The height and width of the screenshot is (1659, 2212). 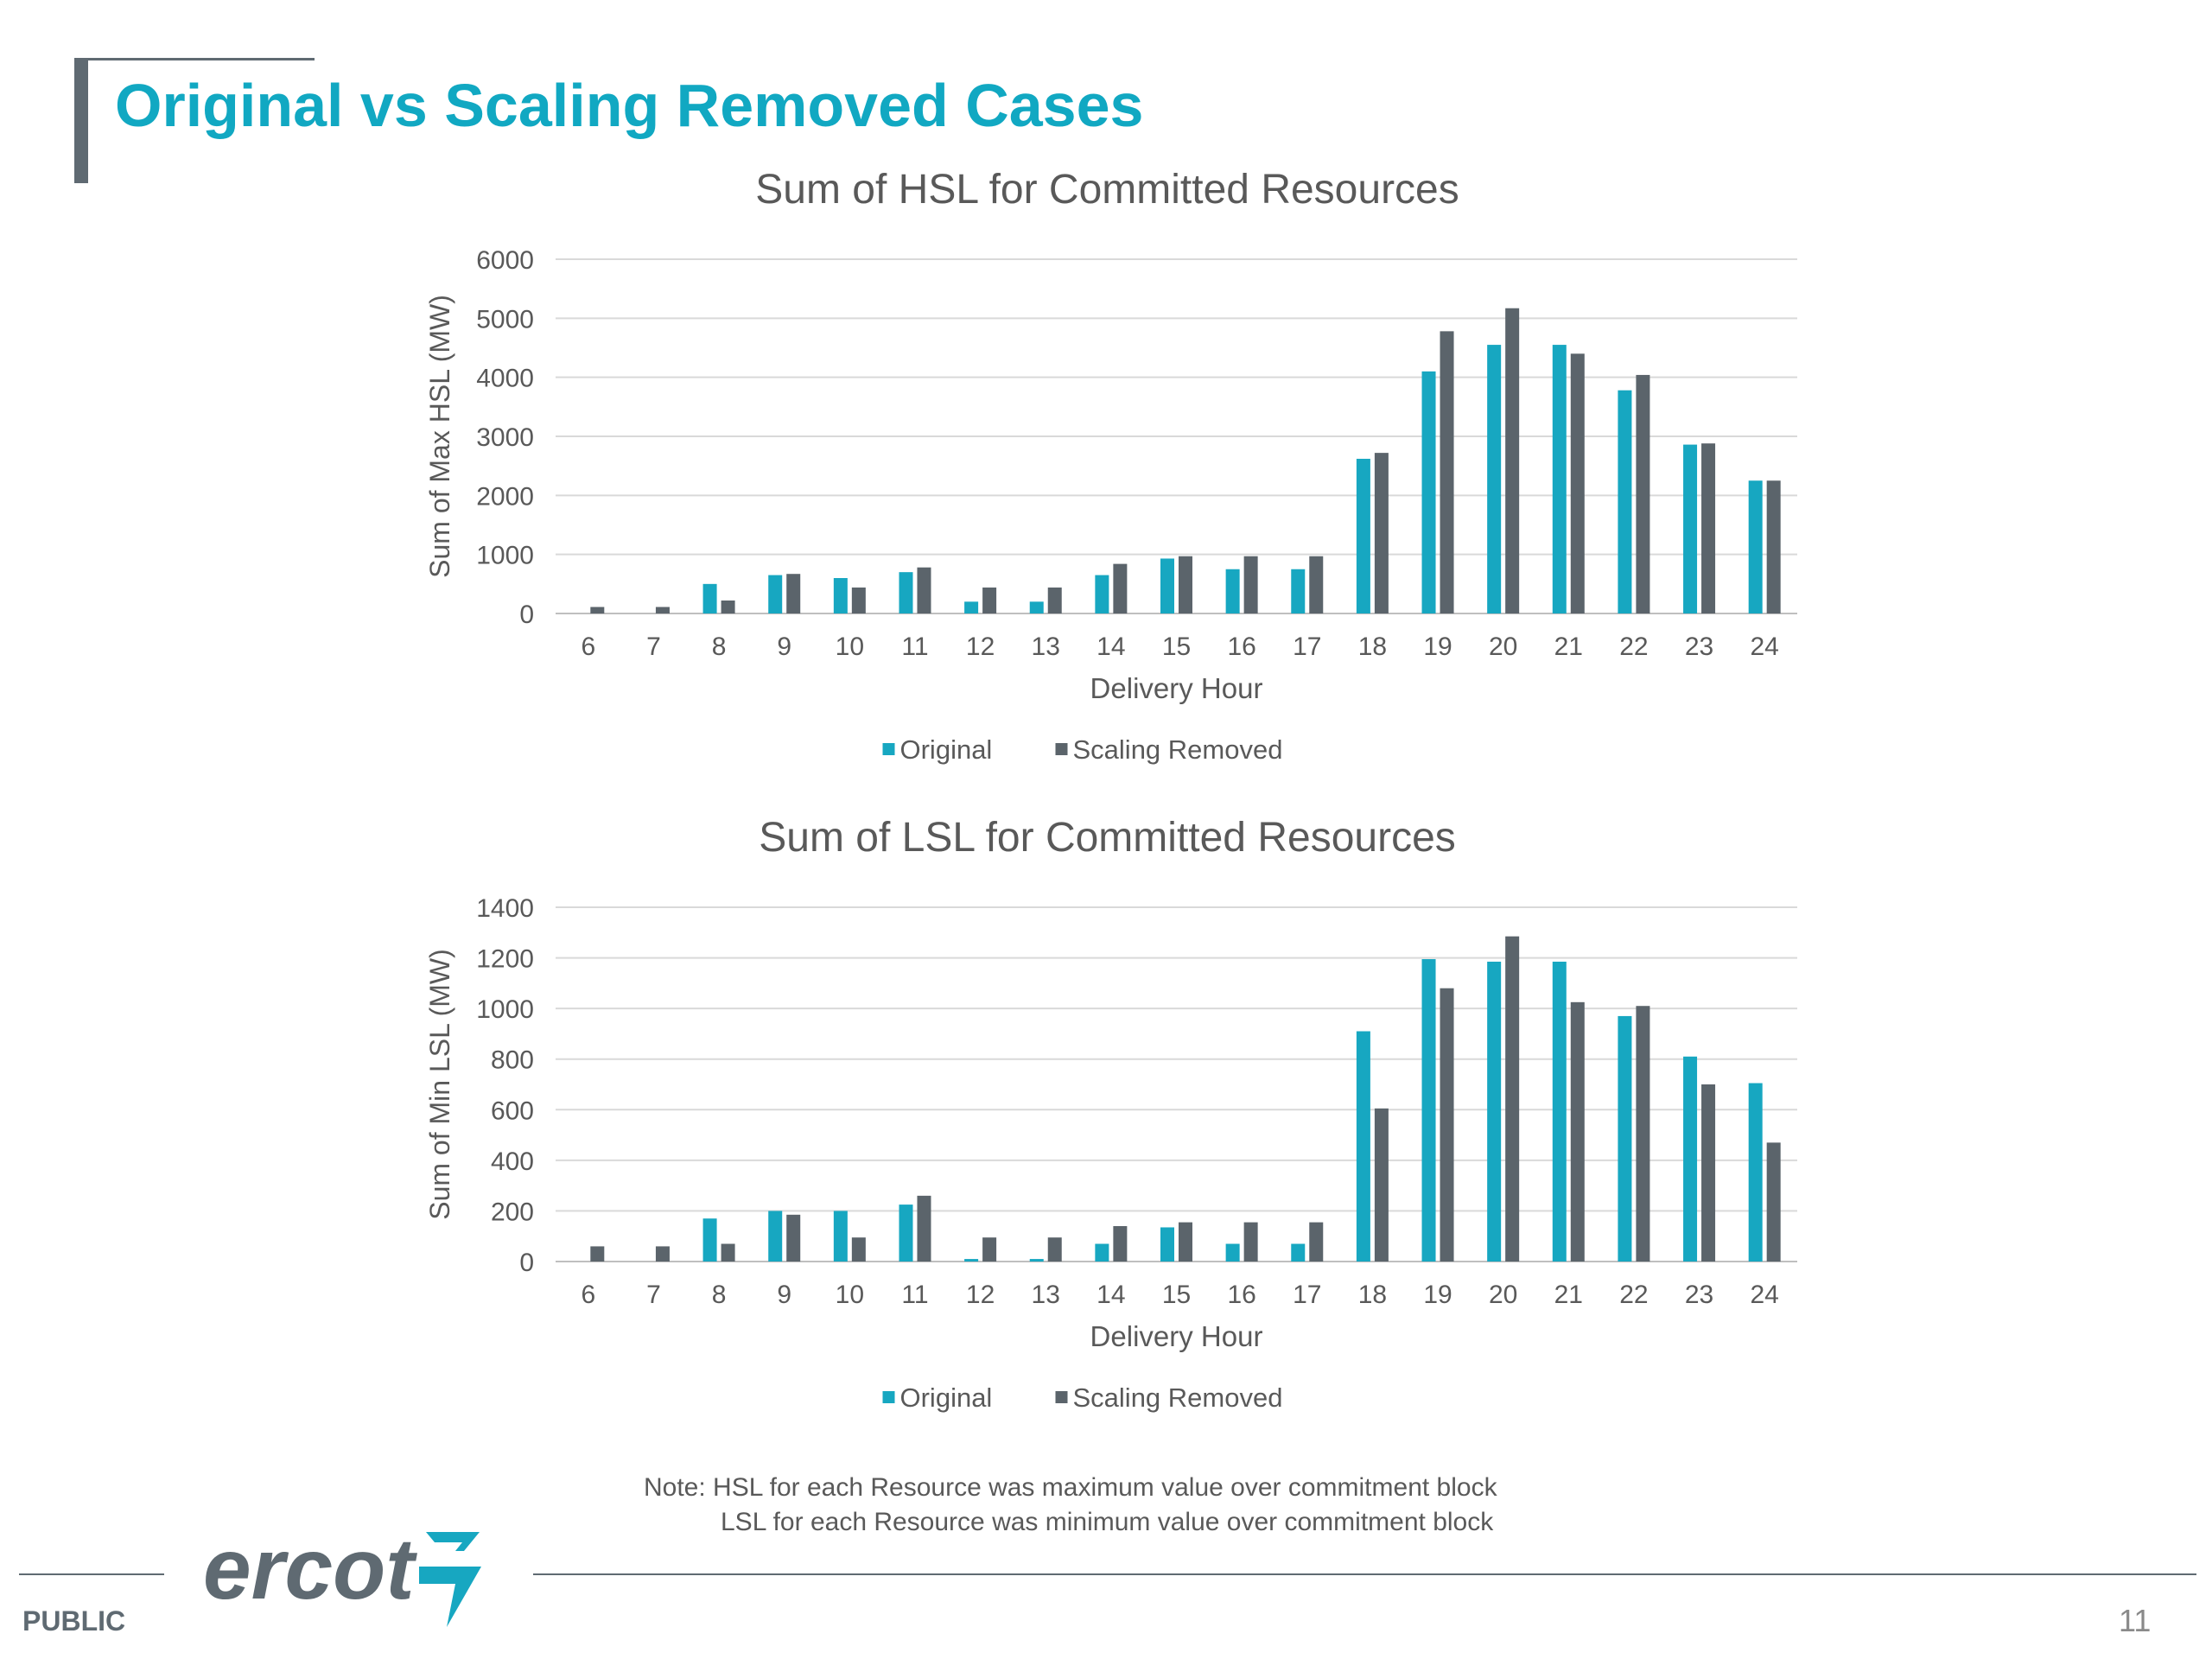 What do you see at coordinates (1364, 1574) in the screenshot?
I see `footer-divider-right` at bounding box center [1364, 1574].